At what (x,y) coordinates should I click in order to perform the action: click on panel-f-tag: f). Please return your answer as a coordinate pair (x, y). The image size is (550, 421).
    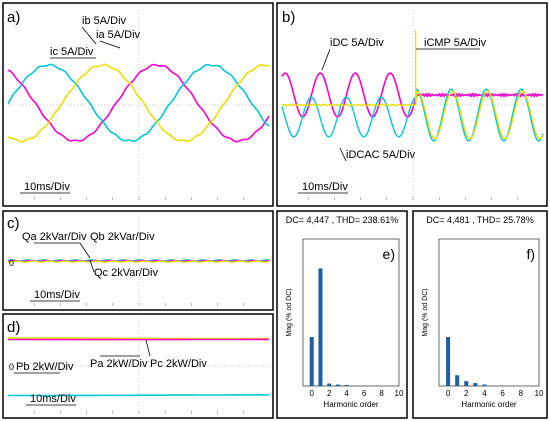
    Looking at the image, I should click on (530, 254).